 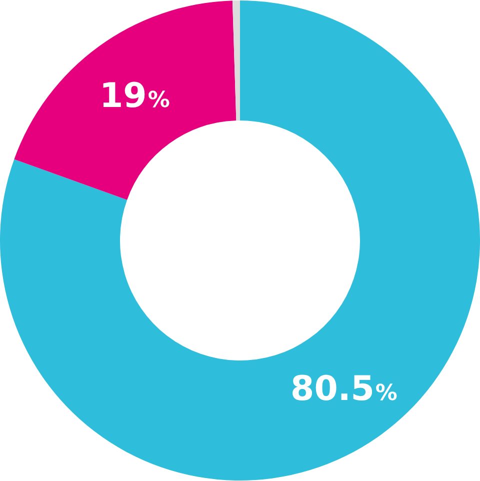 I want to click on data-label: 80.5%, so click(x=344, y=388).